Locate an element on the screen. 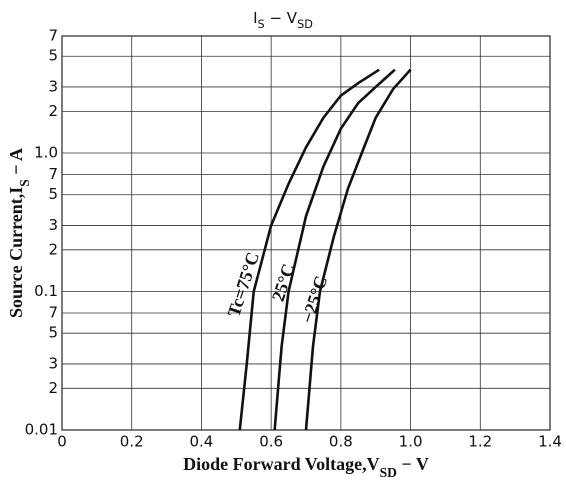 This screenshot has height=483, width=566. chart-title-part: I is located at coordinates (255, 18).